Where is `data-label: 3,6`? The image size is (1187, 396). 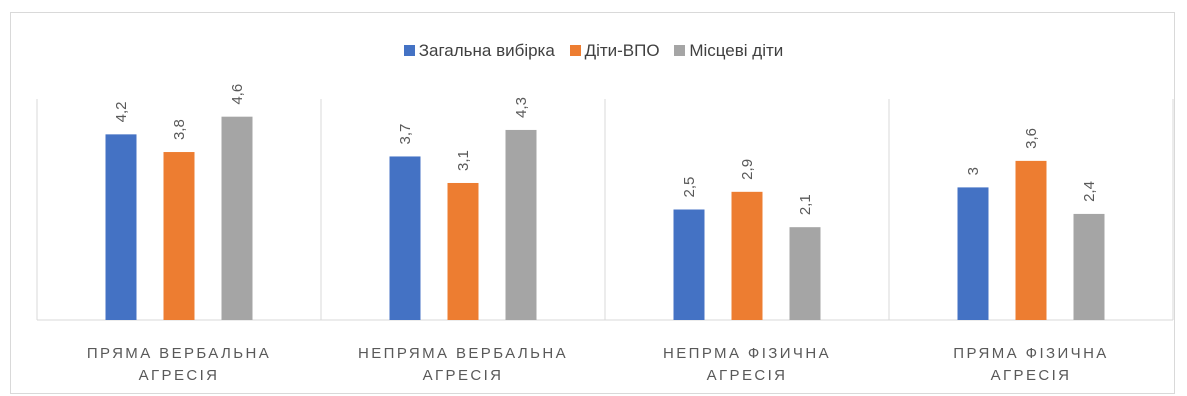
data-label: 3,6 is located at coordinates (1031, 138).